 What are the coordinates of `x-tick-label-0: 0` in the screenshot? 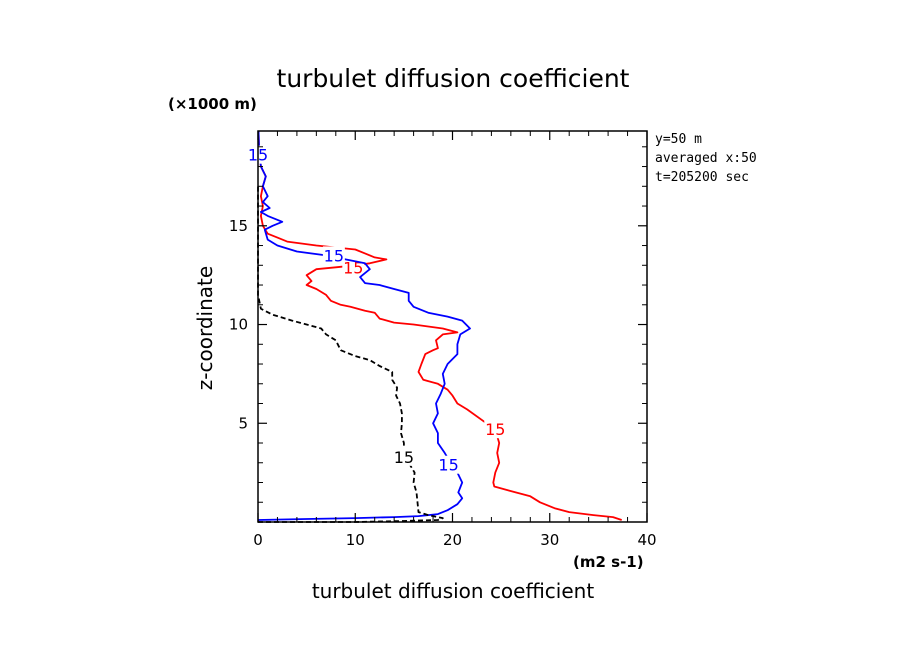 It's located at (258, 540).